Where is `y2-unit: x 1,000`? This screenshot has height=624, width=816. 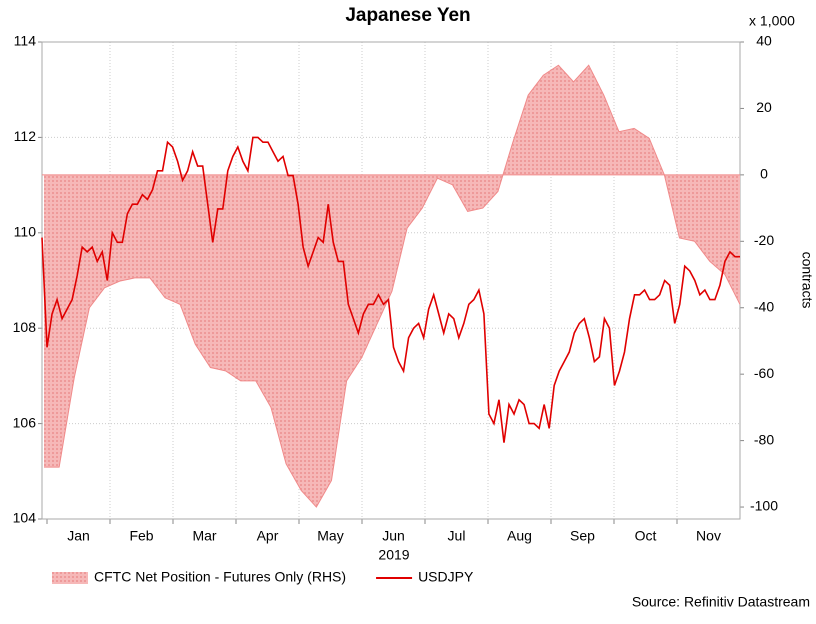
y2-unit: x 1,000 is located at coordinates (772, 21).